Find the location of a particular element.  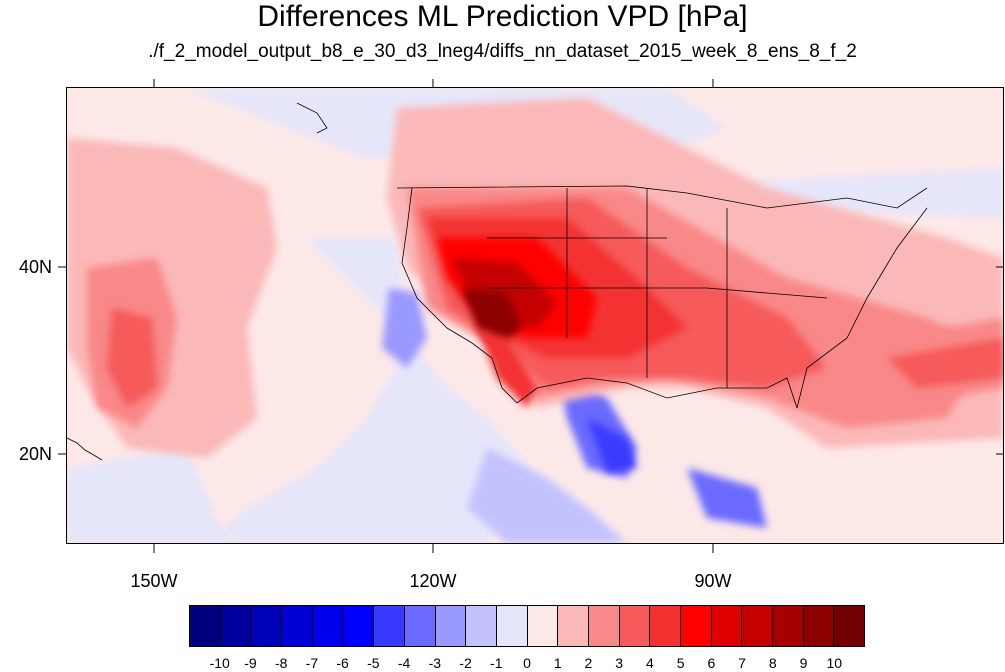

colorbar-label: -8 is located at coordinates (281, 663).